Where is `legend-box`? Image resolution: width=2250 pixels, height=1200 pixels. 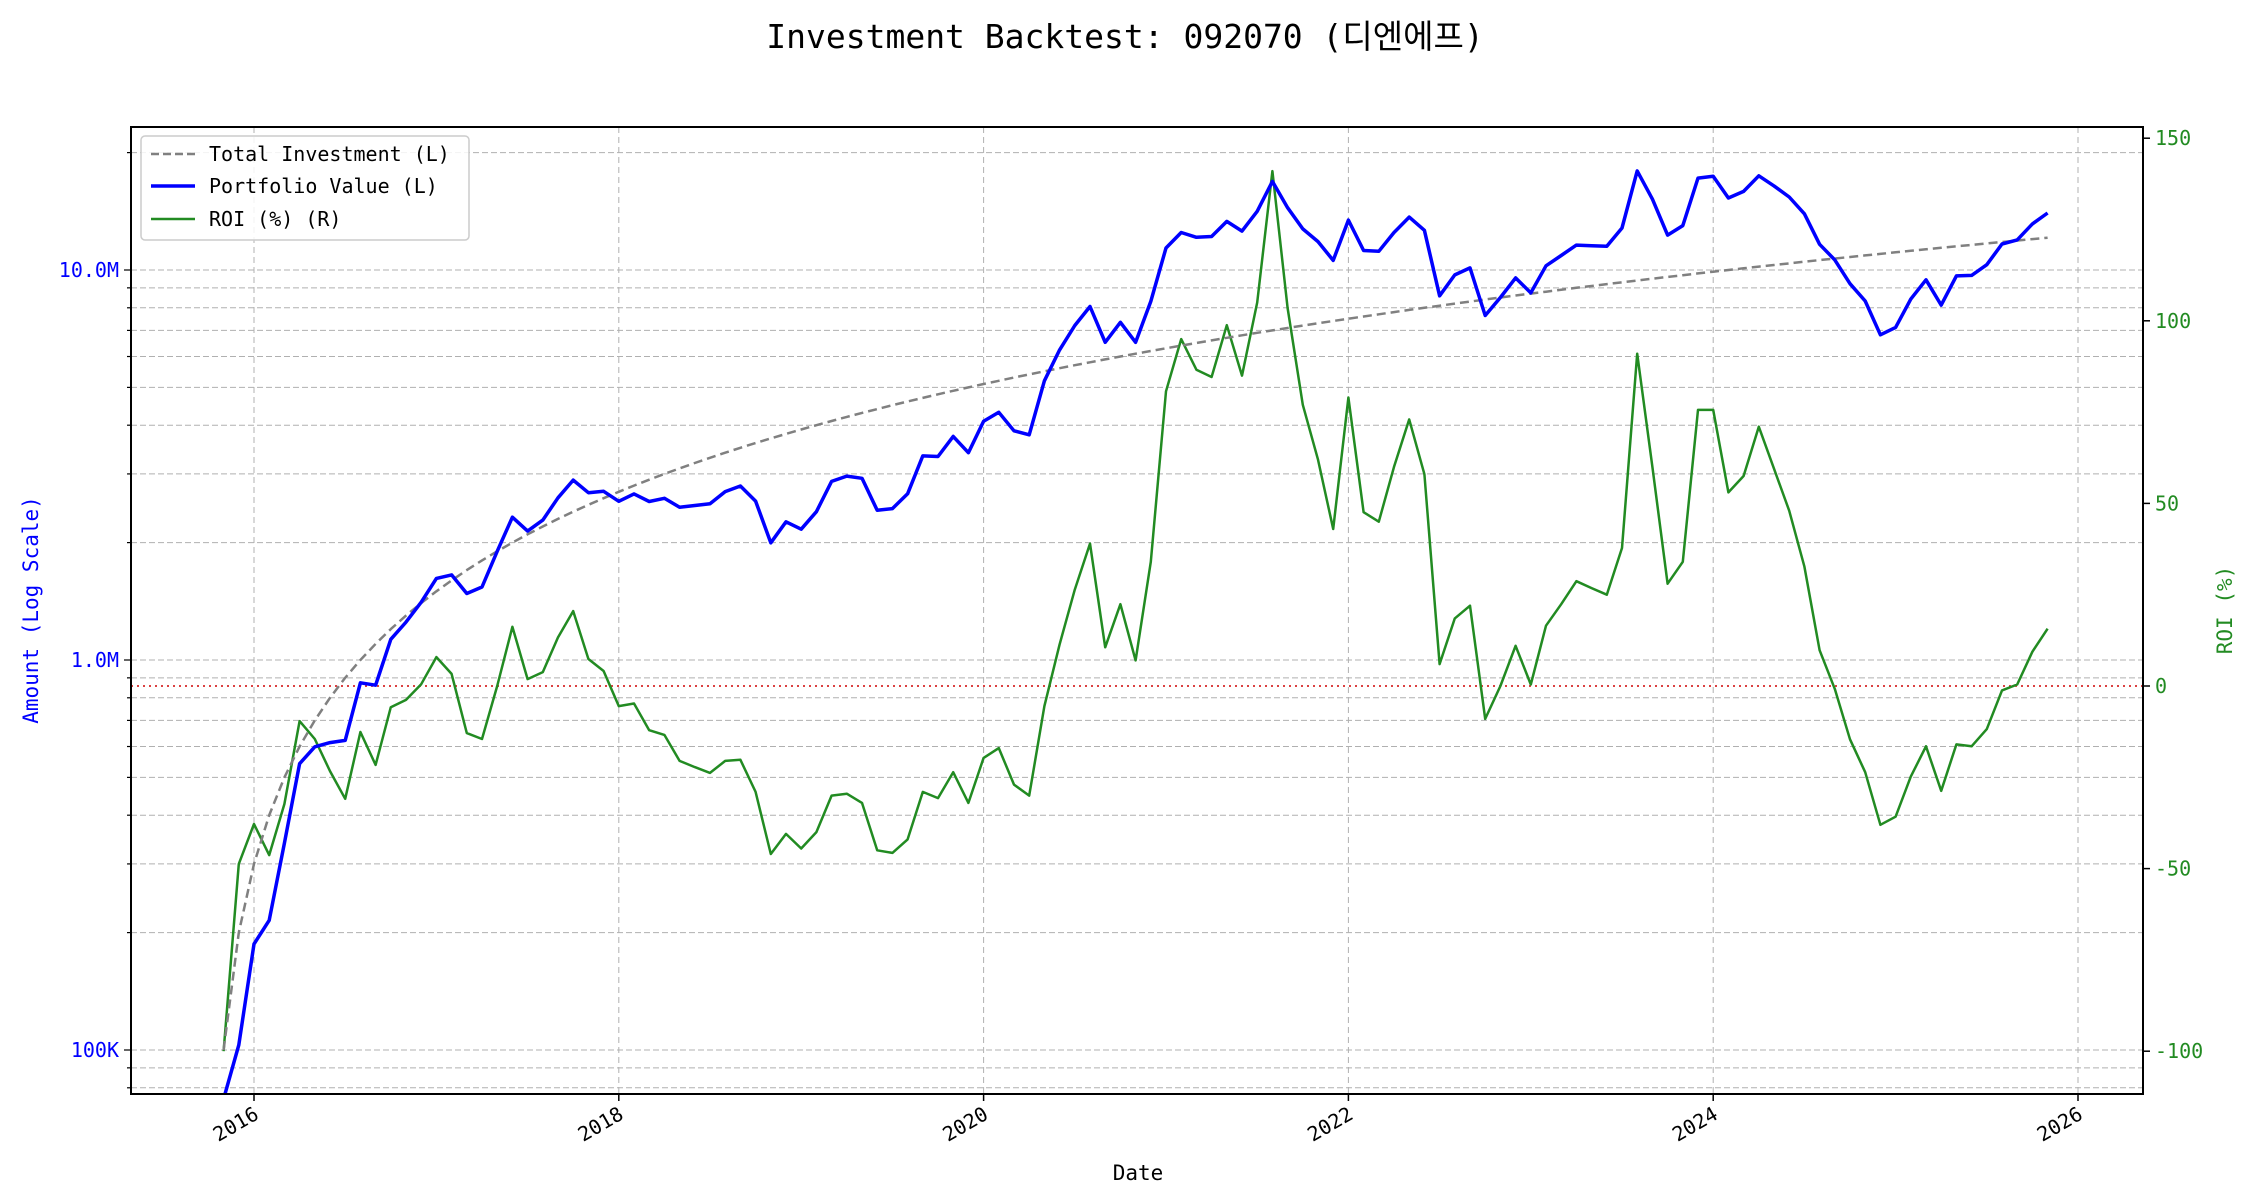 legend-box is located at coordinates (305, 188).